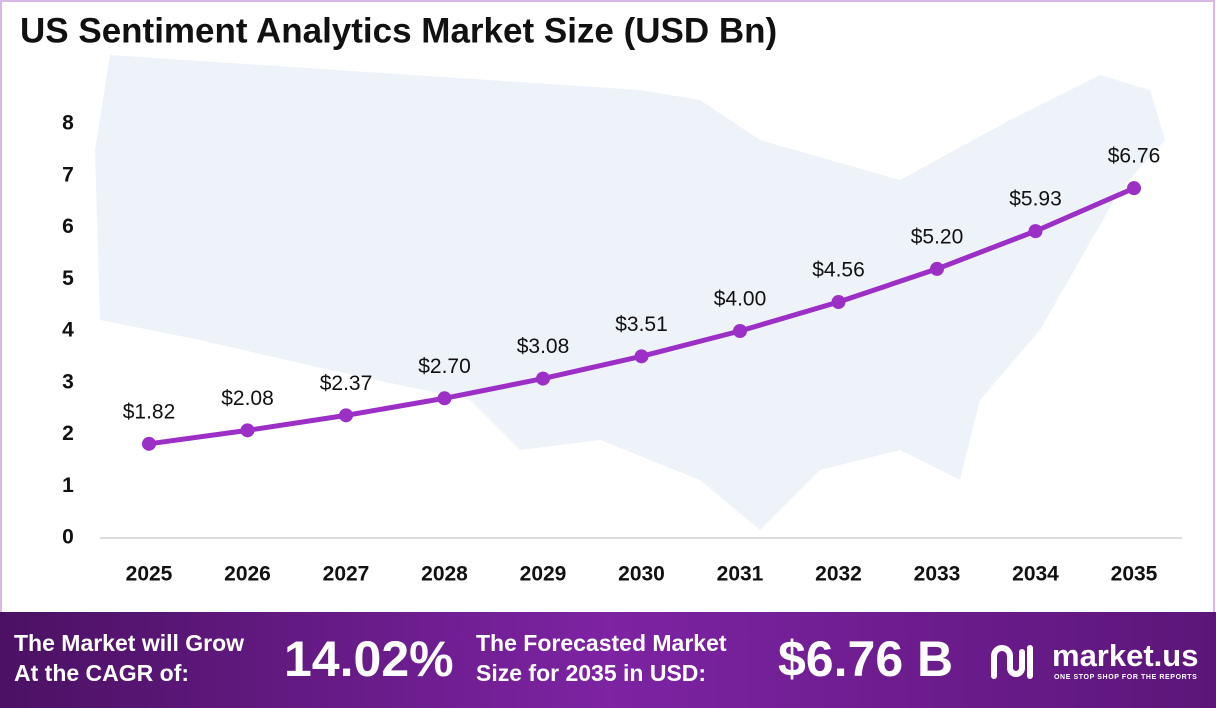 The height and width of the screenshot is (708, 1216). Describe the element at coordinates (1035, 574) in the screenshot. I see `x-tick-label: 2034` at that location.